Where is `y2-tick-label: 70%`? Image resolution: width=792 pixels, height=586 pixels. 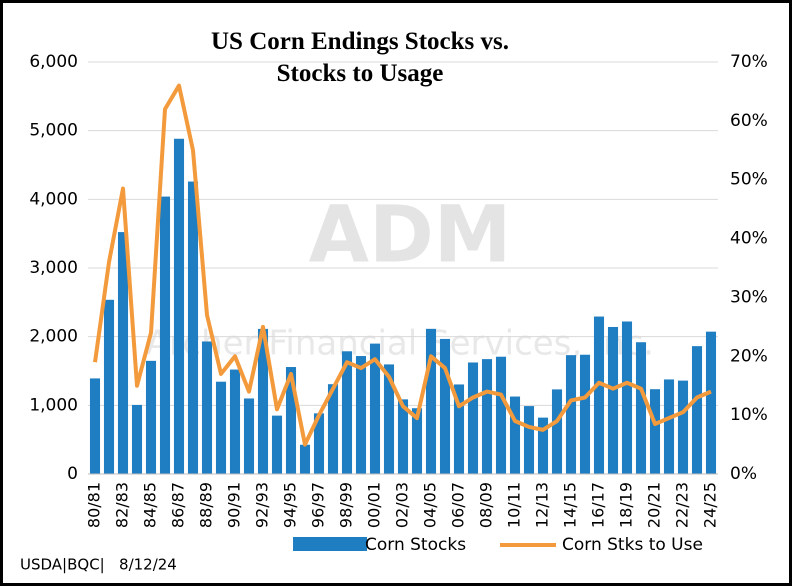 y2-tick-label: 70% is located at coordinates (749, 62).